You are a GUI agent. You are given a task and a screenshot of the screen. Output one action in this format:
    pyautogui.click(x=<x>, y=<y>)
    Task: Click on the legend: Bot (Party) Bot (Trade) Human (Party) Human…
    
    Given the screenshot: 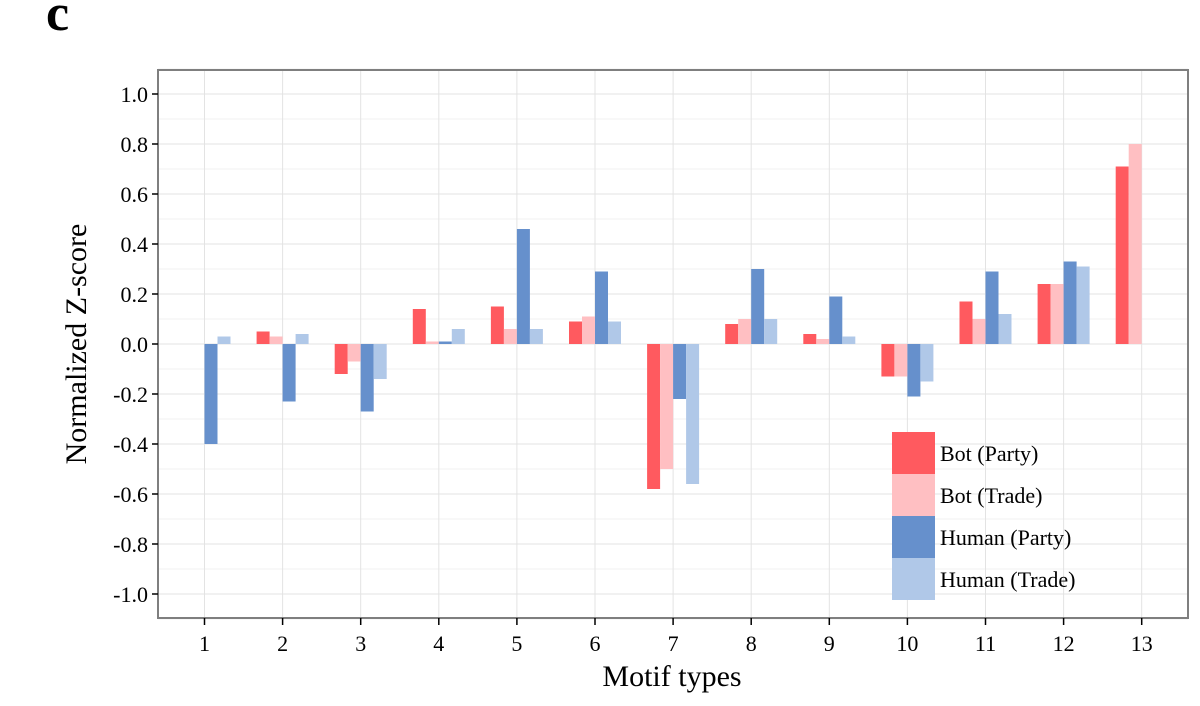 What is the action you would take?
    pyautogui.click(x=983, y=516)
    